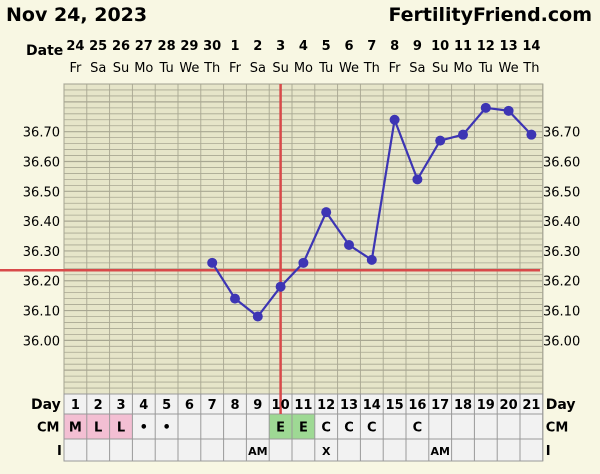 This screenshot has width=600, height=474. Describe the element at coordinates (120, 405) in the screenshot. I see `cycle-day-label: 3` at that location.